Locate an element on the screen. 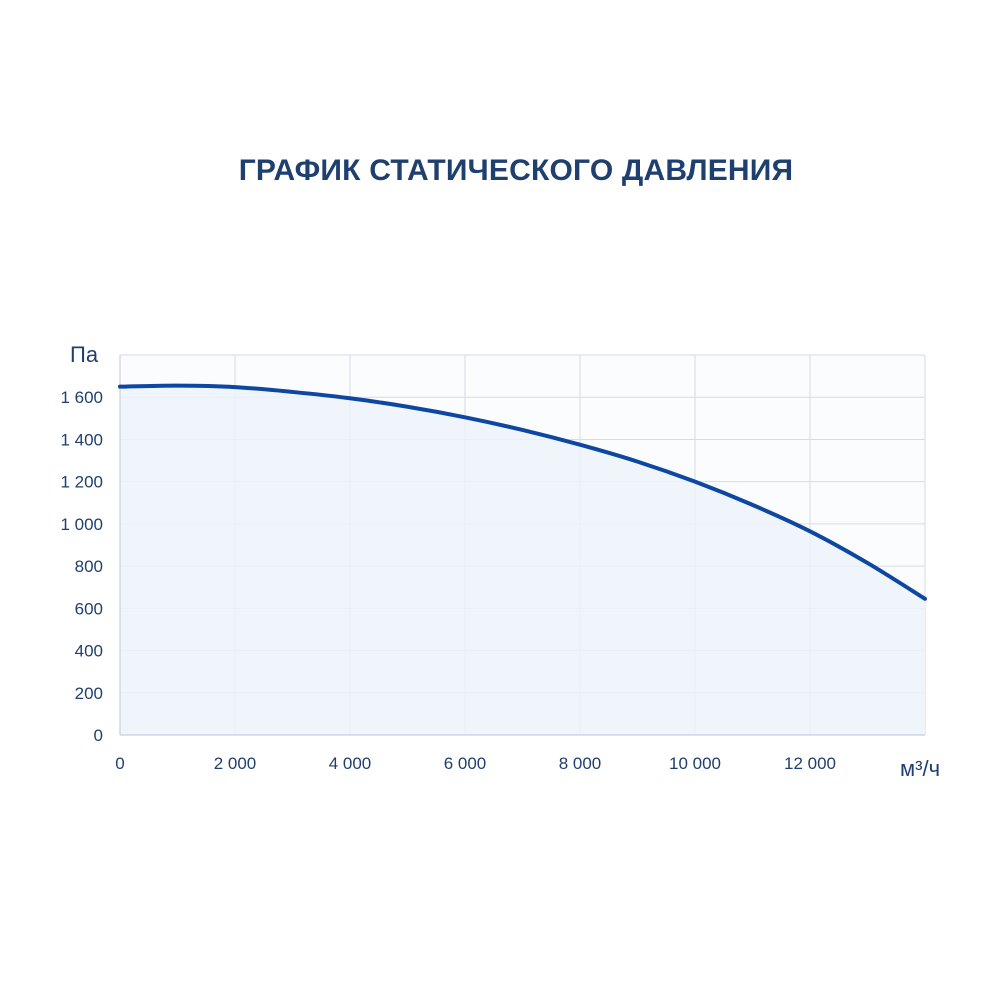  x-tick-label: 2 000 is located at coordinates (235, 763).